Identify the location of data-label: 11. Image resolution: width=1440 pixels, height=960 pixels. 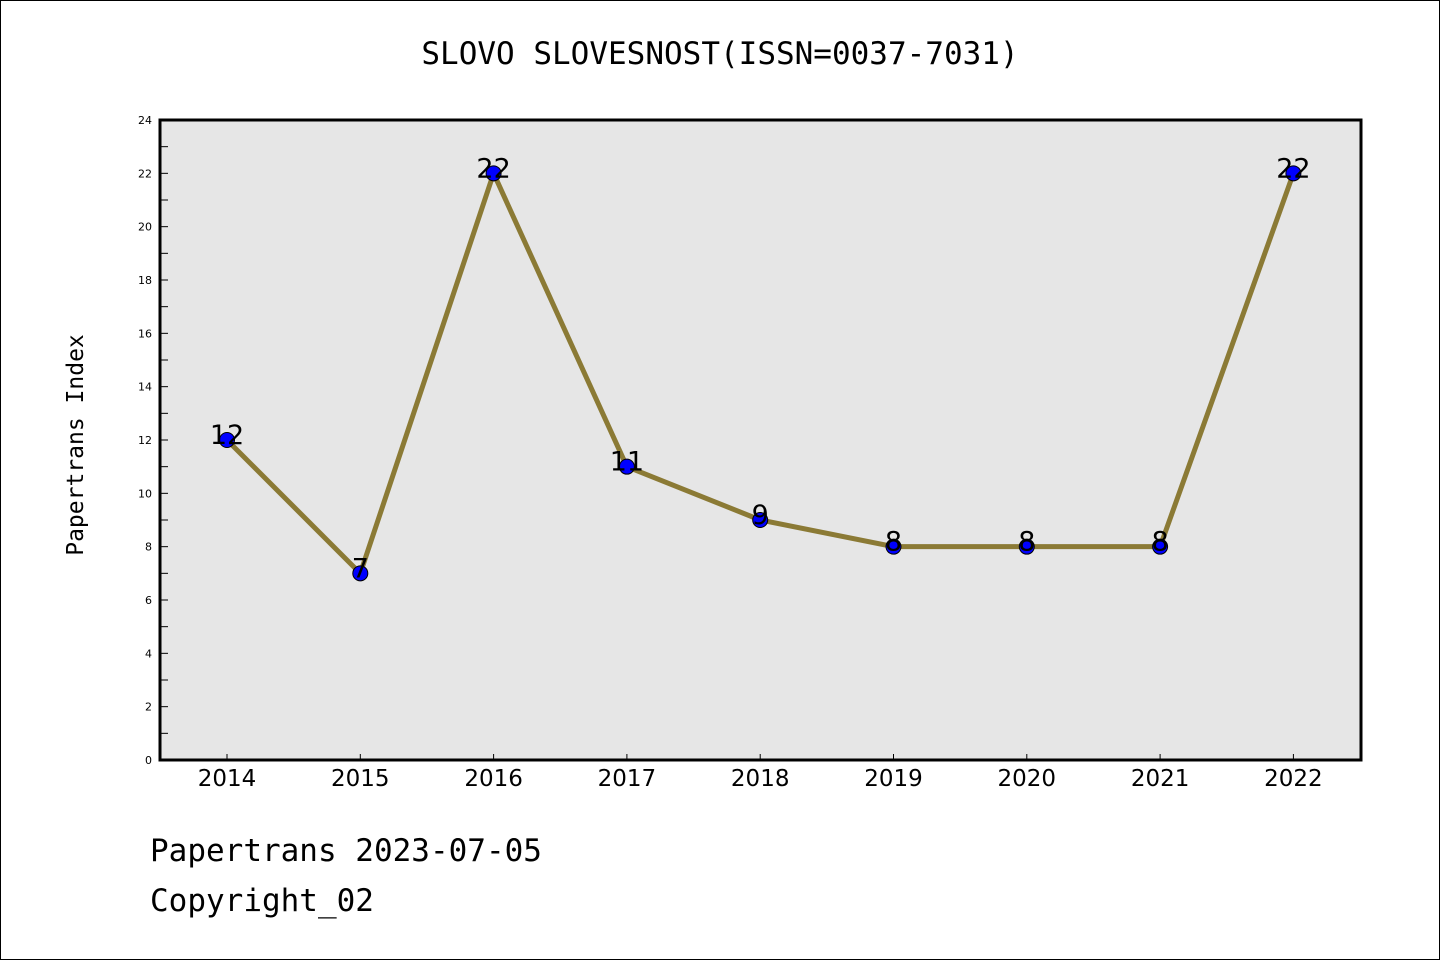
(627, 462).